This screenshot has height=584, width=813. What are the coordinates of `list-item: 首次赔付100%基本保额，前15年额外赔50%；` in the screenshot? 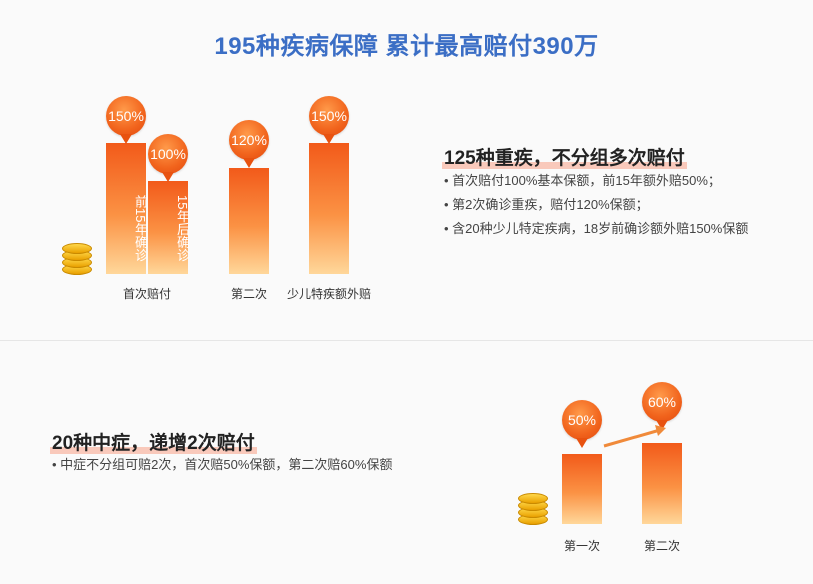 It's located at (596, 181).